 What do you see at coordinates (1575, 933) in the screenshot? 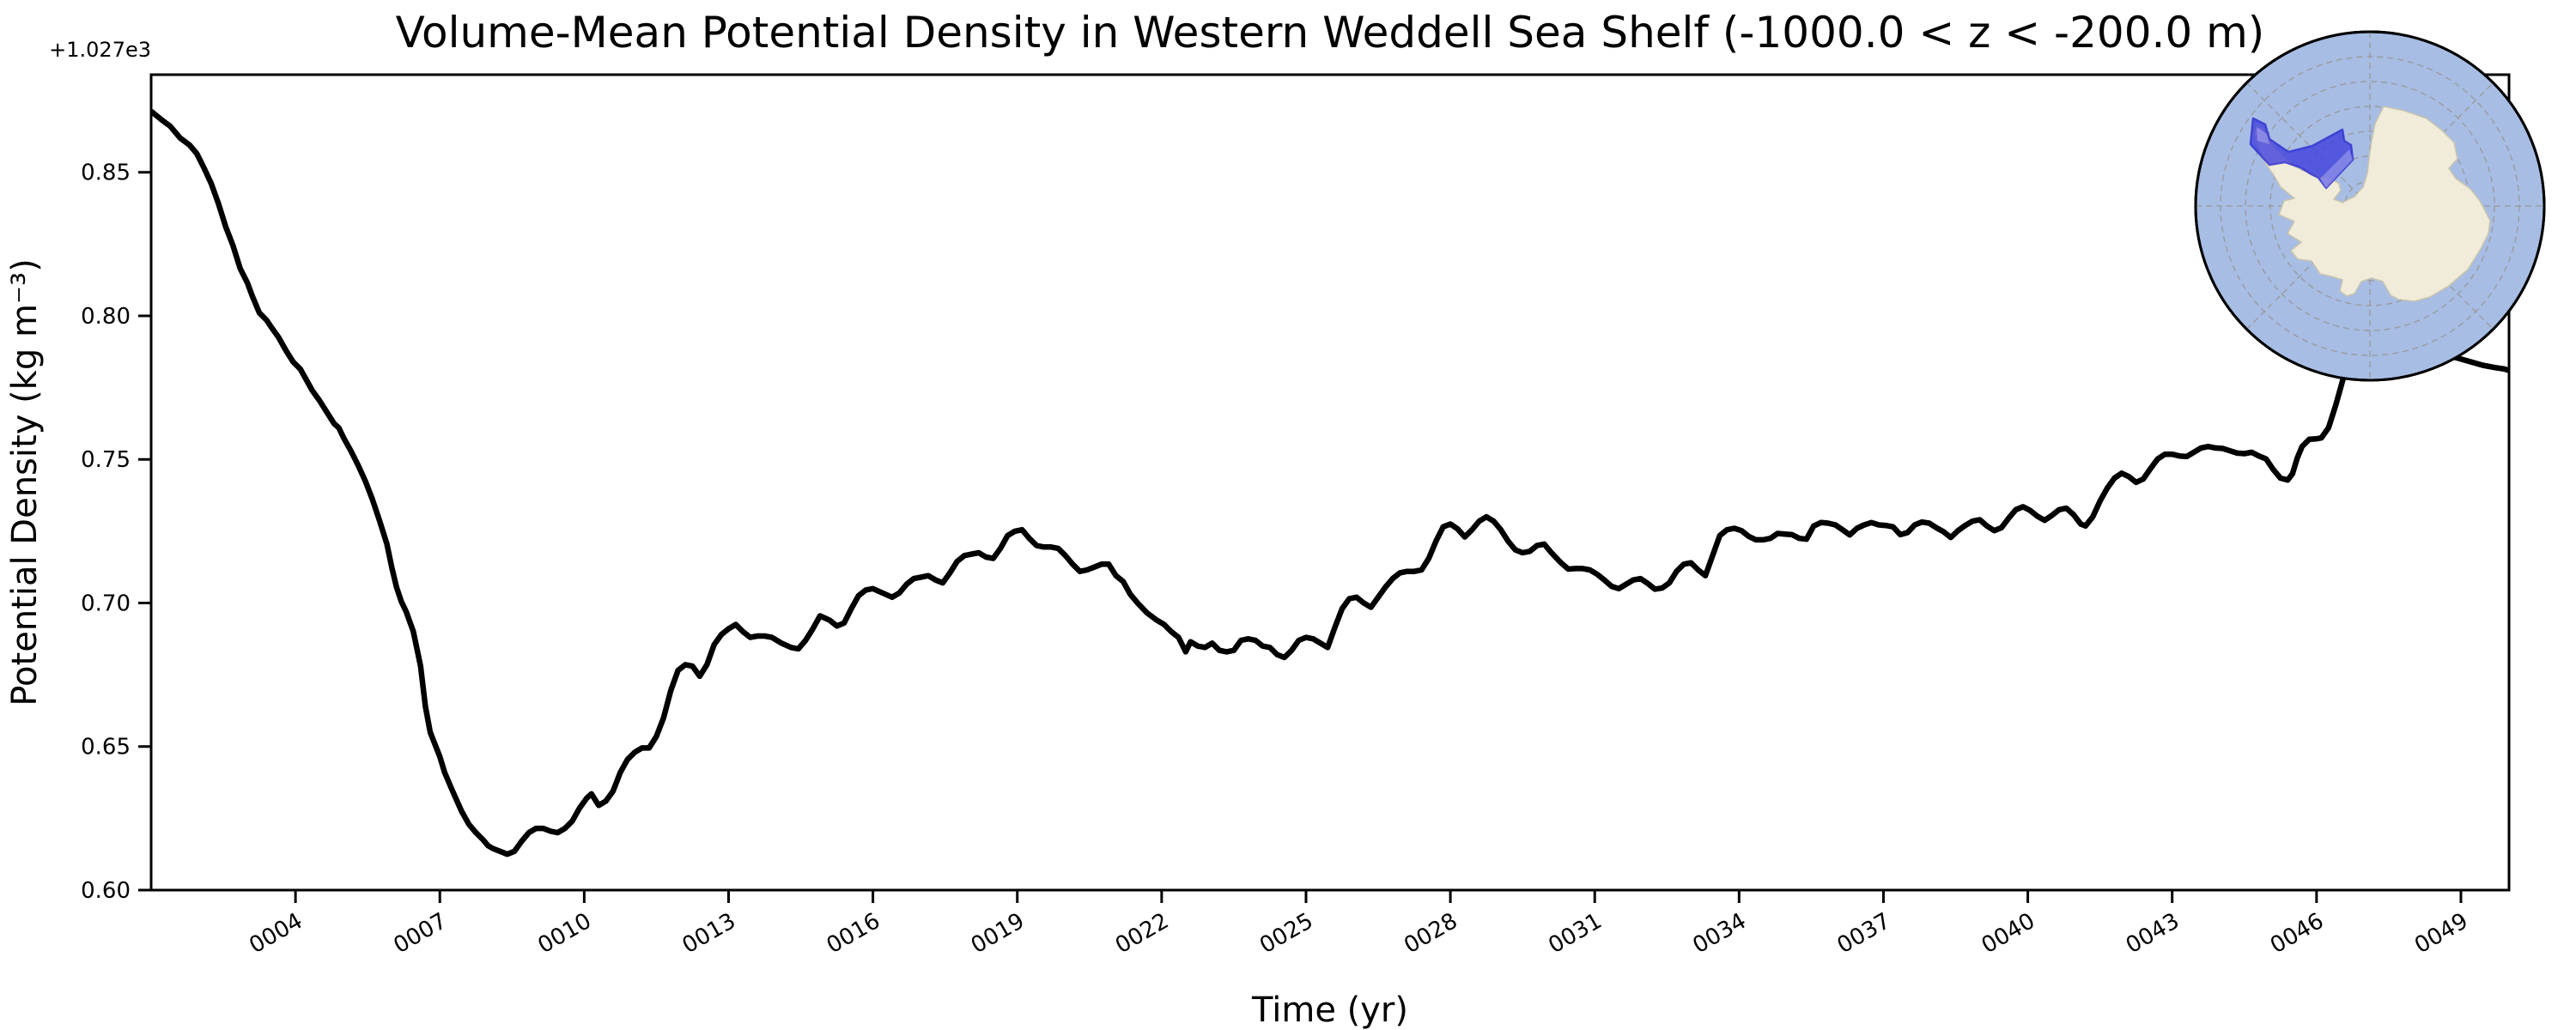
I see `x-tick-label: 0031` at bounding box center [1575, 933].